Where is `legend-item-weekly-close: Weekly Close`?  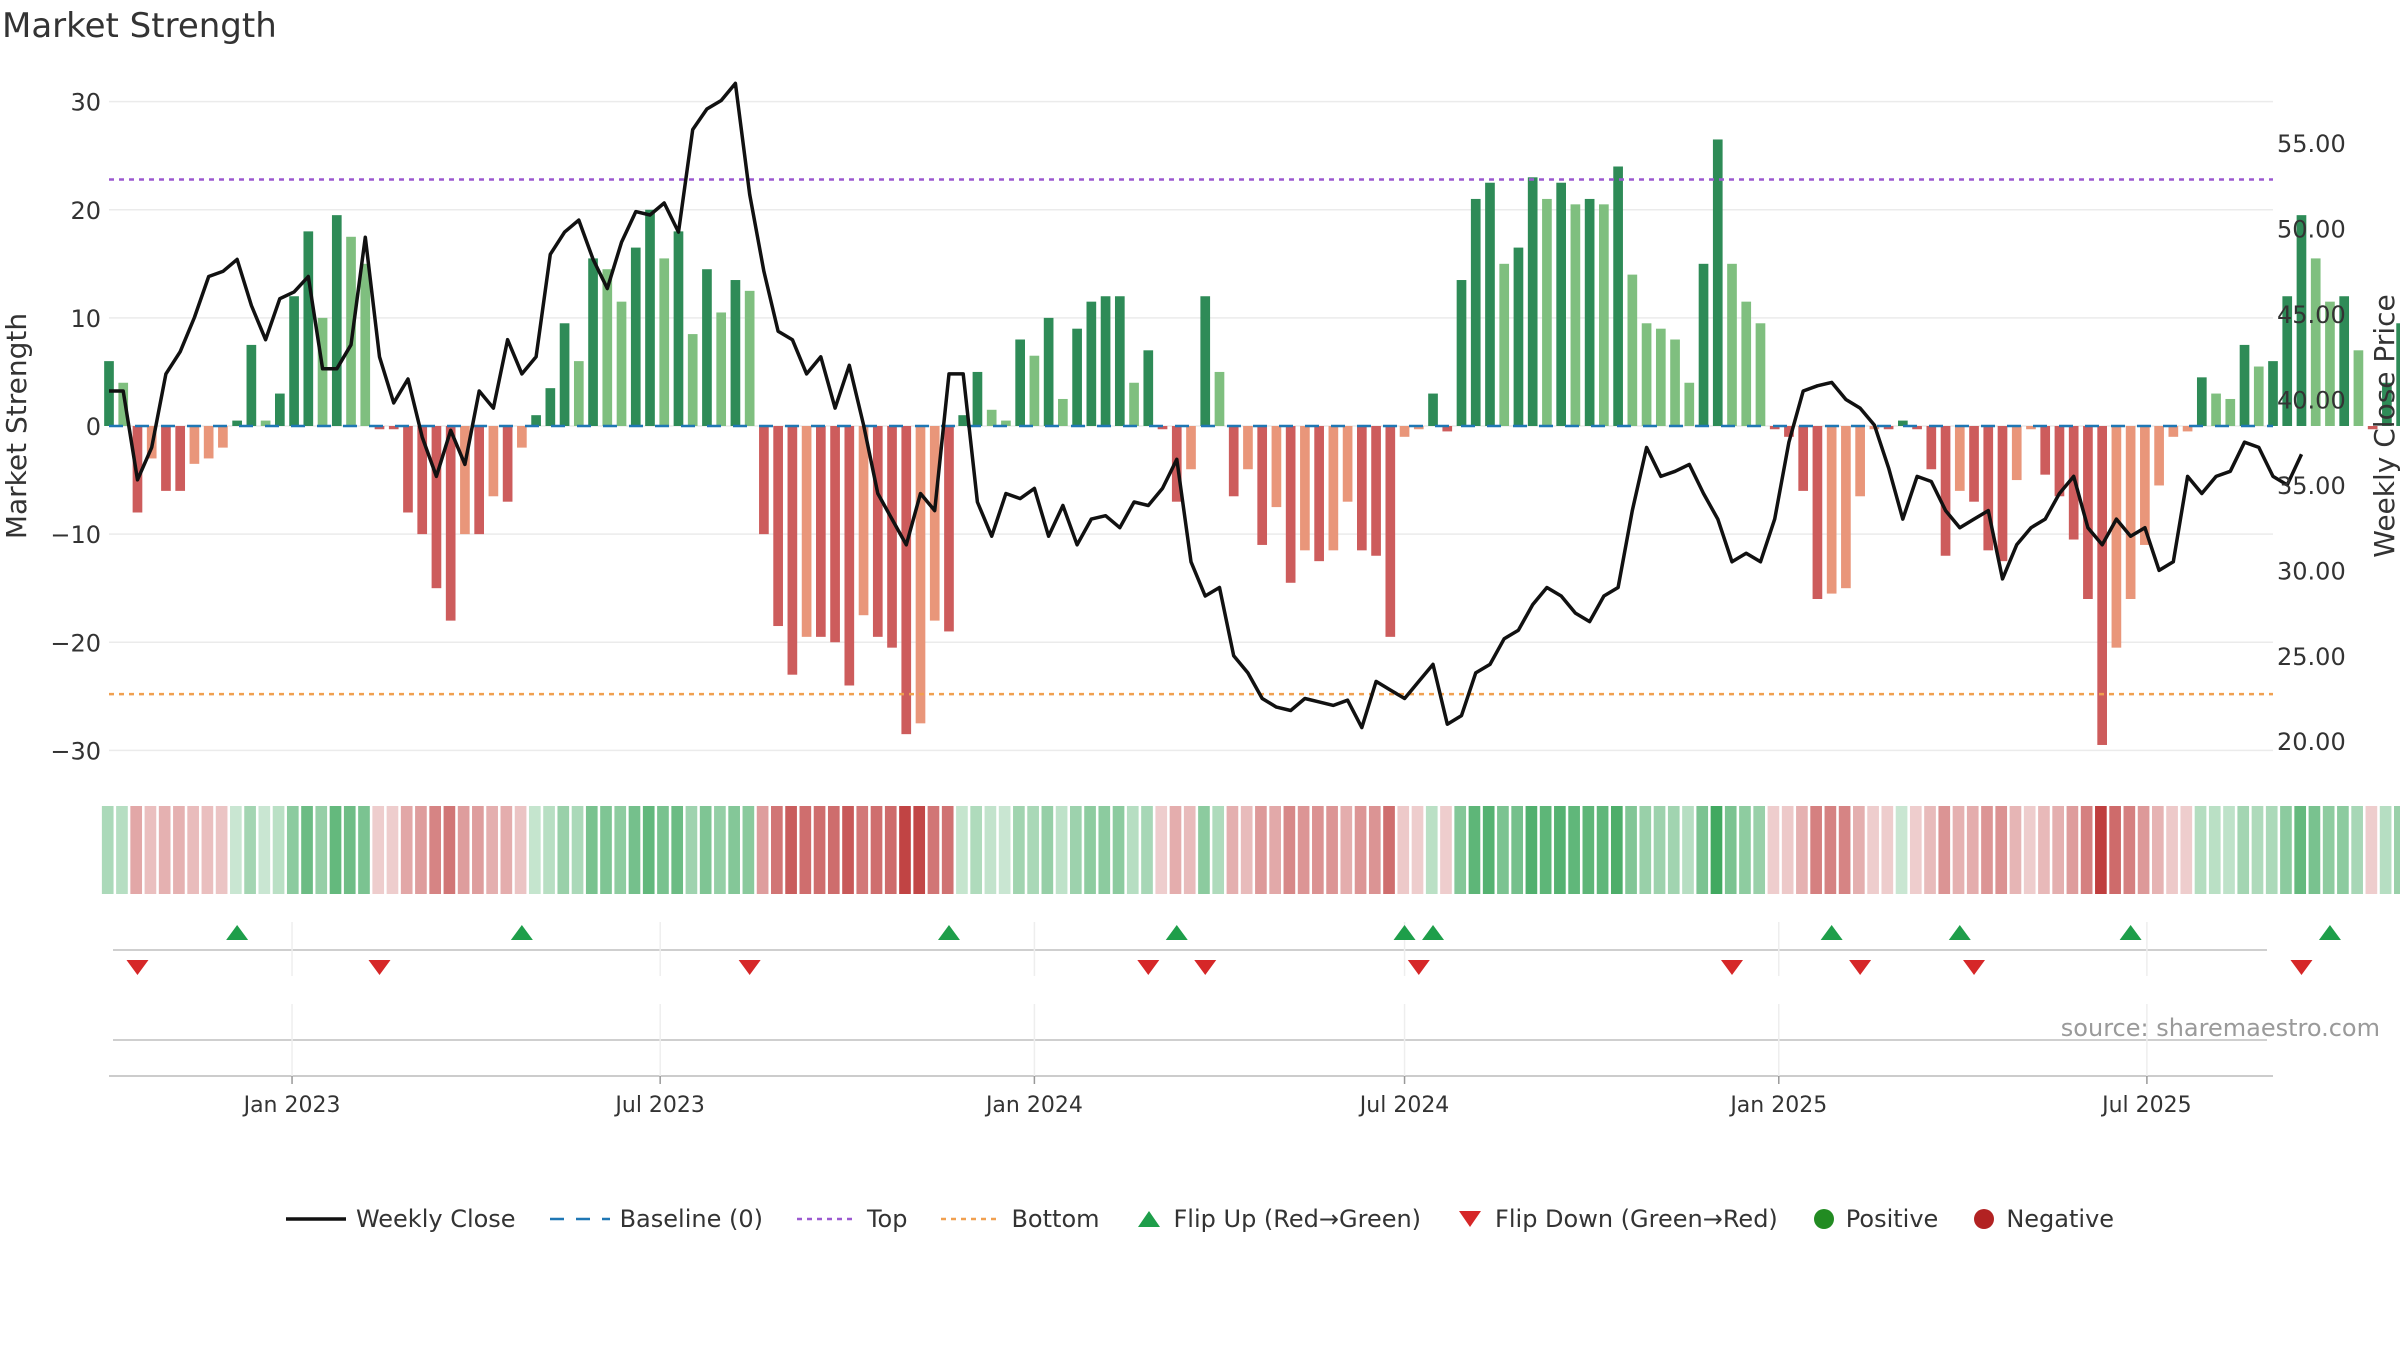
legend-item-weekly-close: Weekly Close is located at coordinates (400, 1219).